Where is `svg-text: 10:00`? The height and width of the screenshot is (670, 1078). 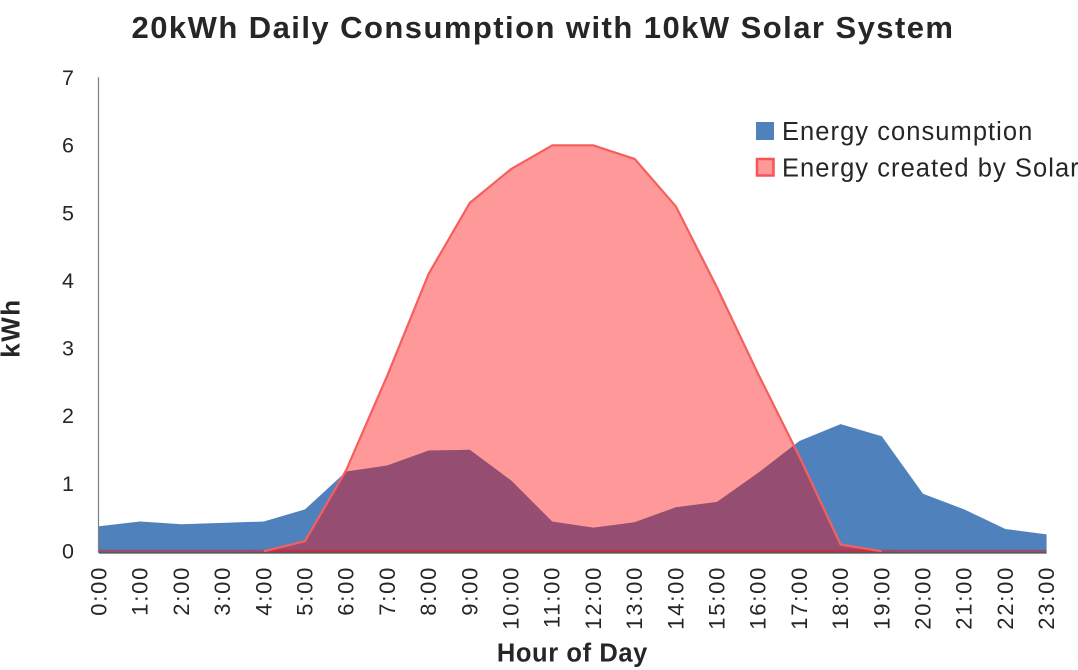
svg-text: 10:00 is located at coordinates (511, 598).